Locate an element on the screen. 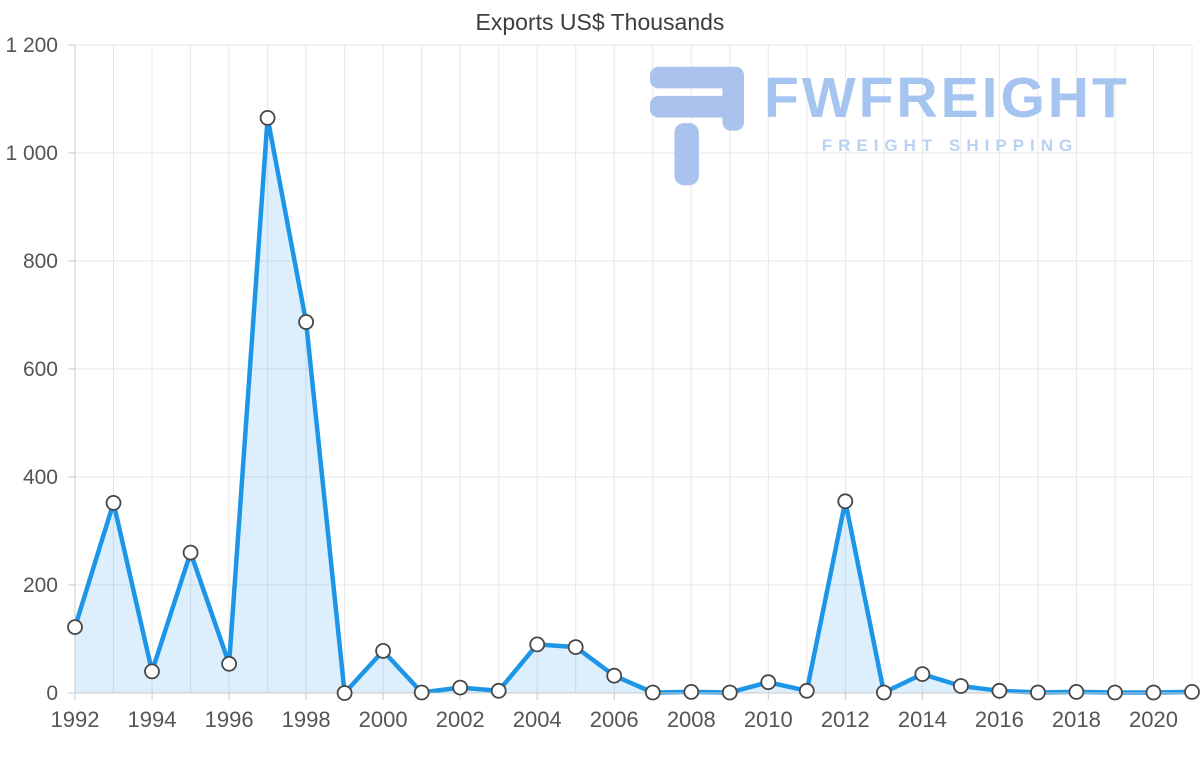  y-axis-tick-label: 200 is located at coordinates (40, 585).